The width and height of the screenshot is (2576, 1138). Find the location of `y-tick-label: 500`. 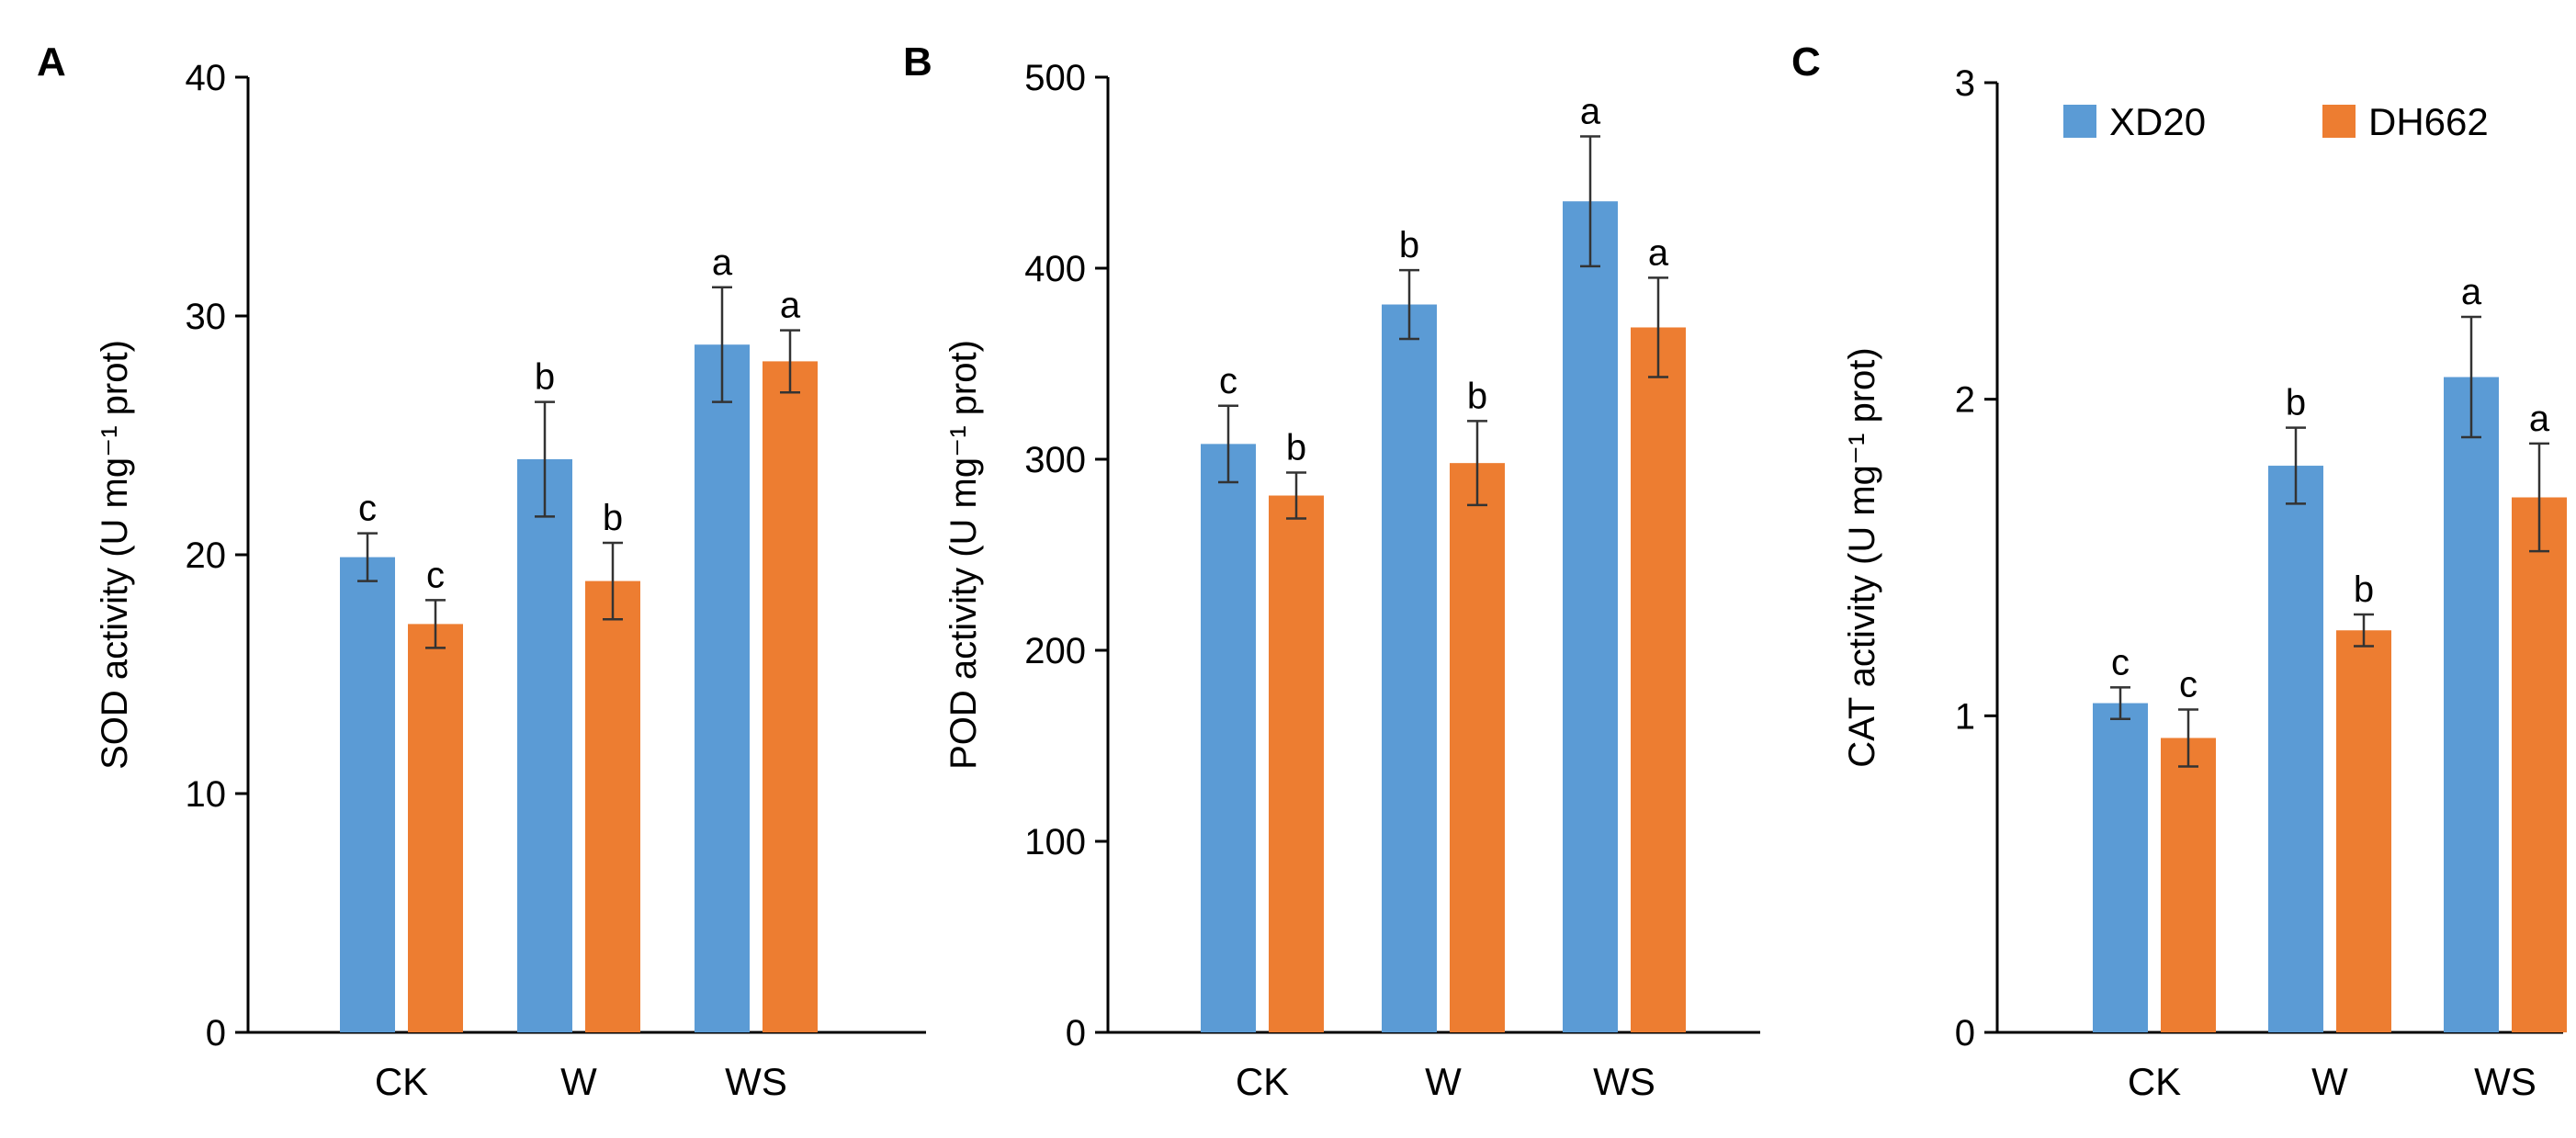

y-tick-label: 500 is located at coordinates (1055, 78).